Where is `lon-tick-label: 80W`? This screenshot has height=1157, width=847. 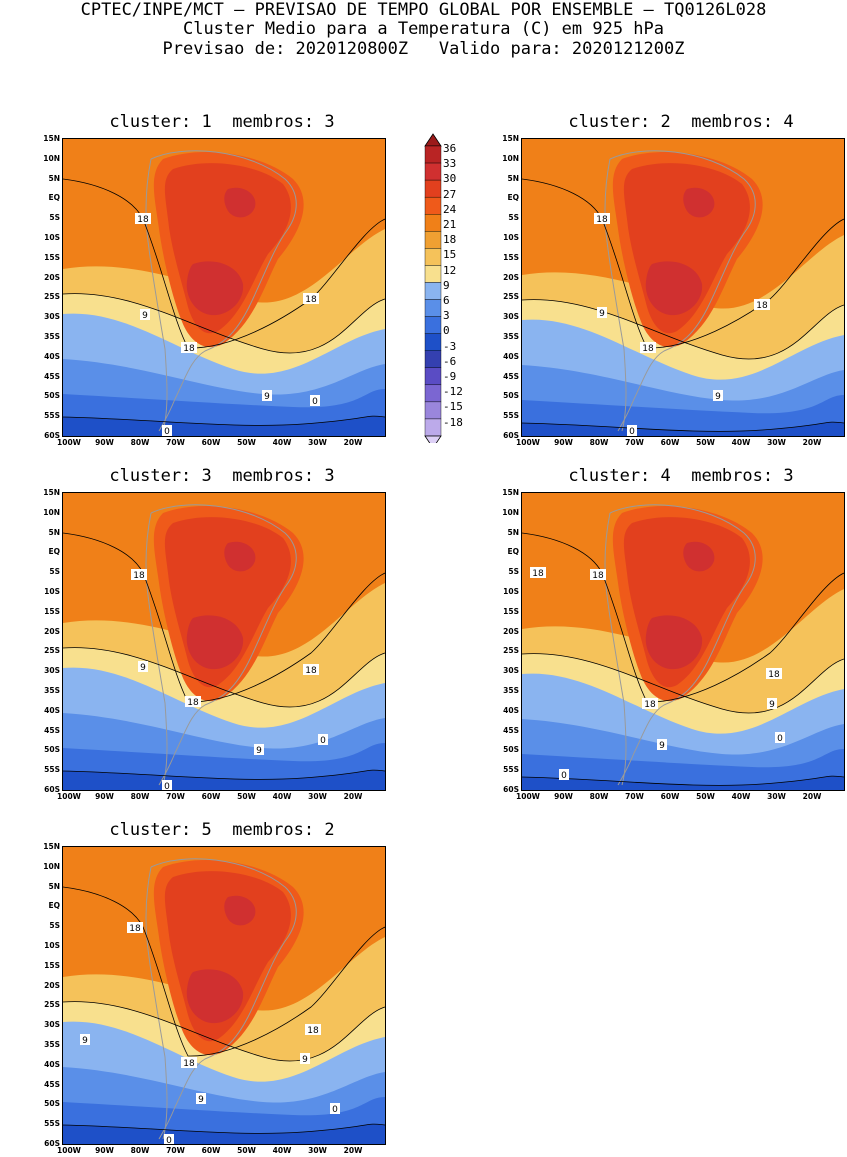 lon-tick-label: 80W is located at coordinates (140, 442).